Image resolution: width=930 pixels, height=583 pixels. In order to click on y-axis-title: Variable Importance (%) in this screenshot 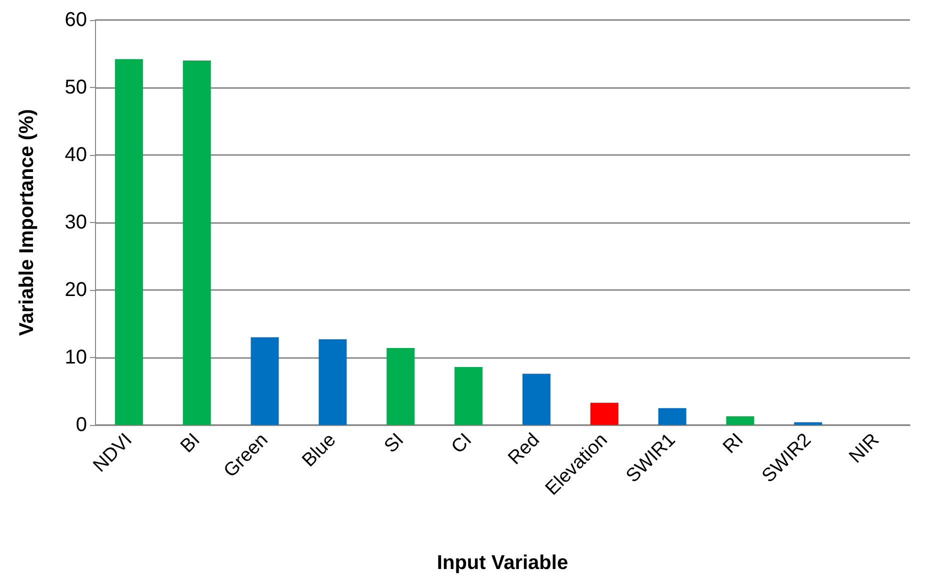, I will do `click(27, 222)`.